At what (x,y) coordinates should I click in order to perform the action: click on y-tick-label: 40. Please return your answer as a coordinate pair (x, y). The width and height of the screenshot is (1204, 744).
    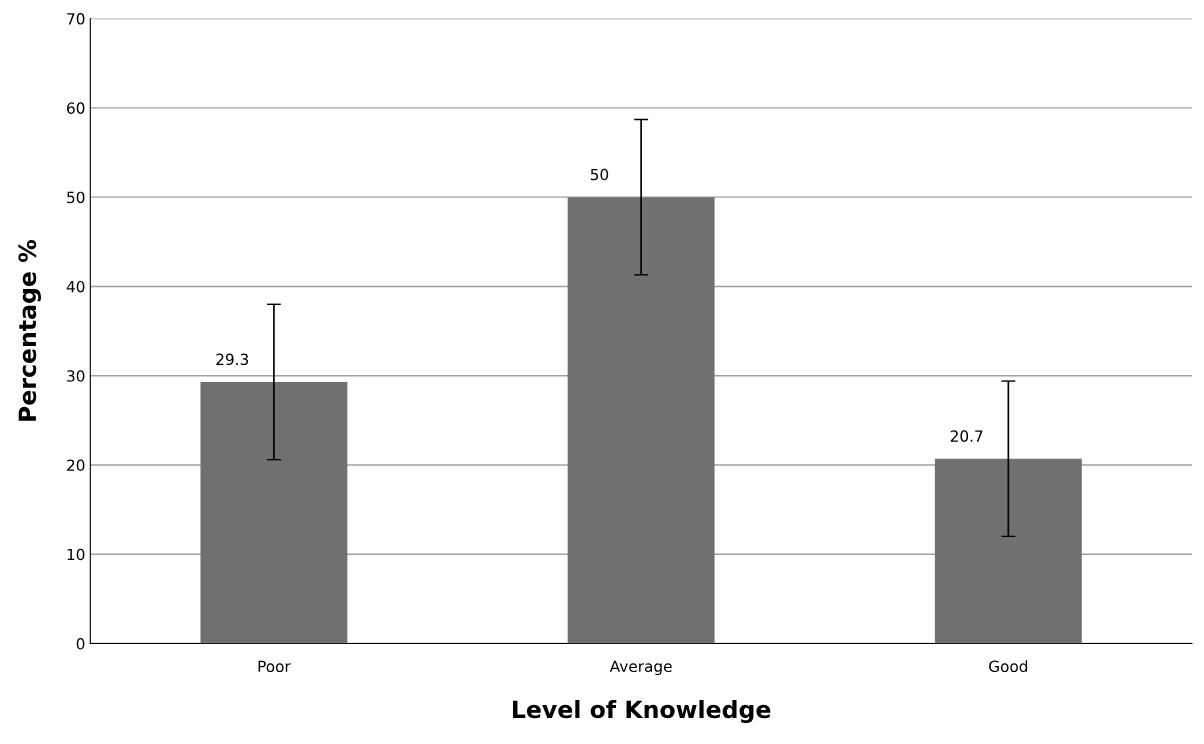
    Looking at the image, I should click on (75, 286).